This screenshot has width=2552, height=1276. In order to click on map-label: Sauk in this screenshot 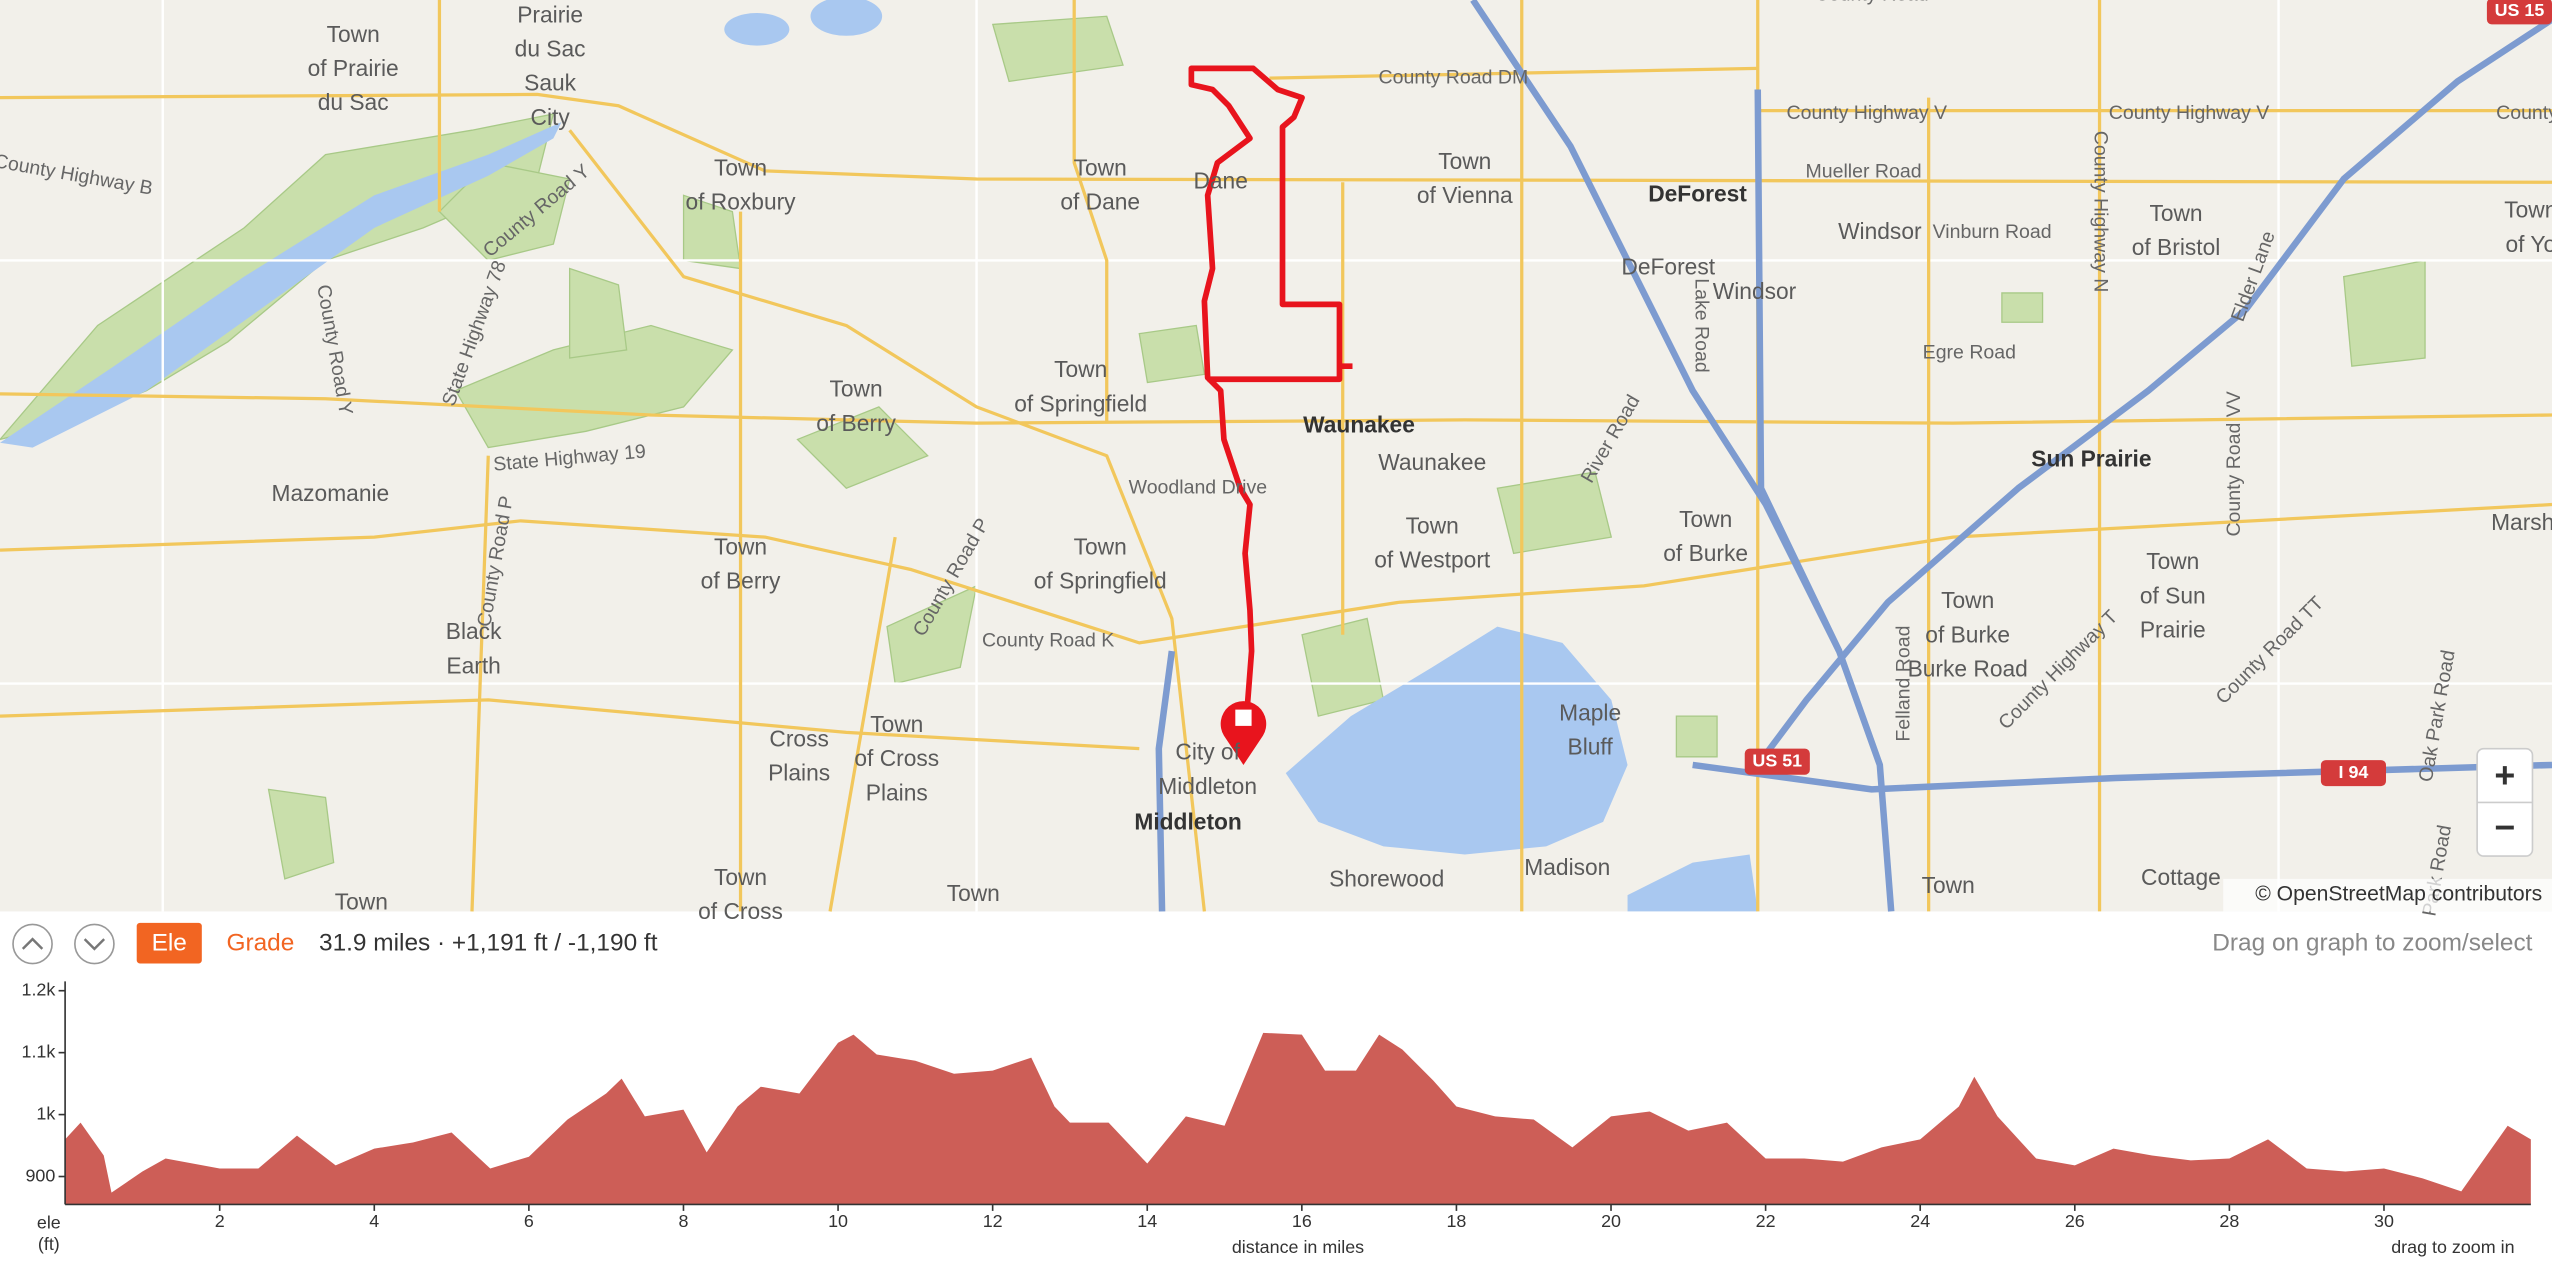, I will do `click(550, 83)`.